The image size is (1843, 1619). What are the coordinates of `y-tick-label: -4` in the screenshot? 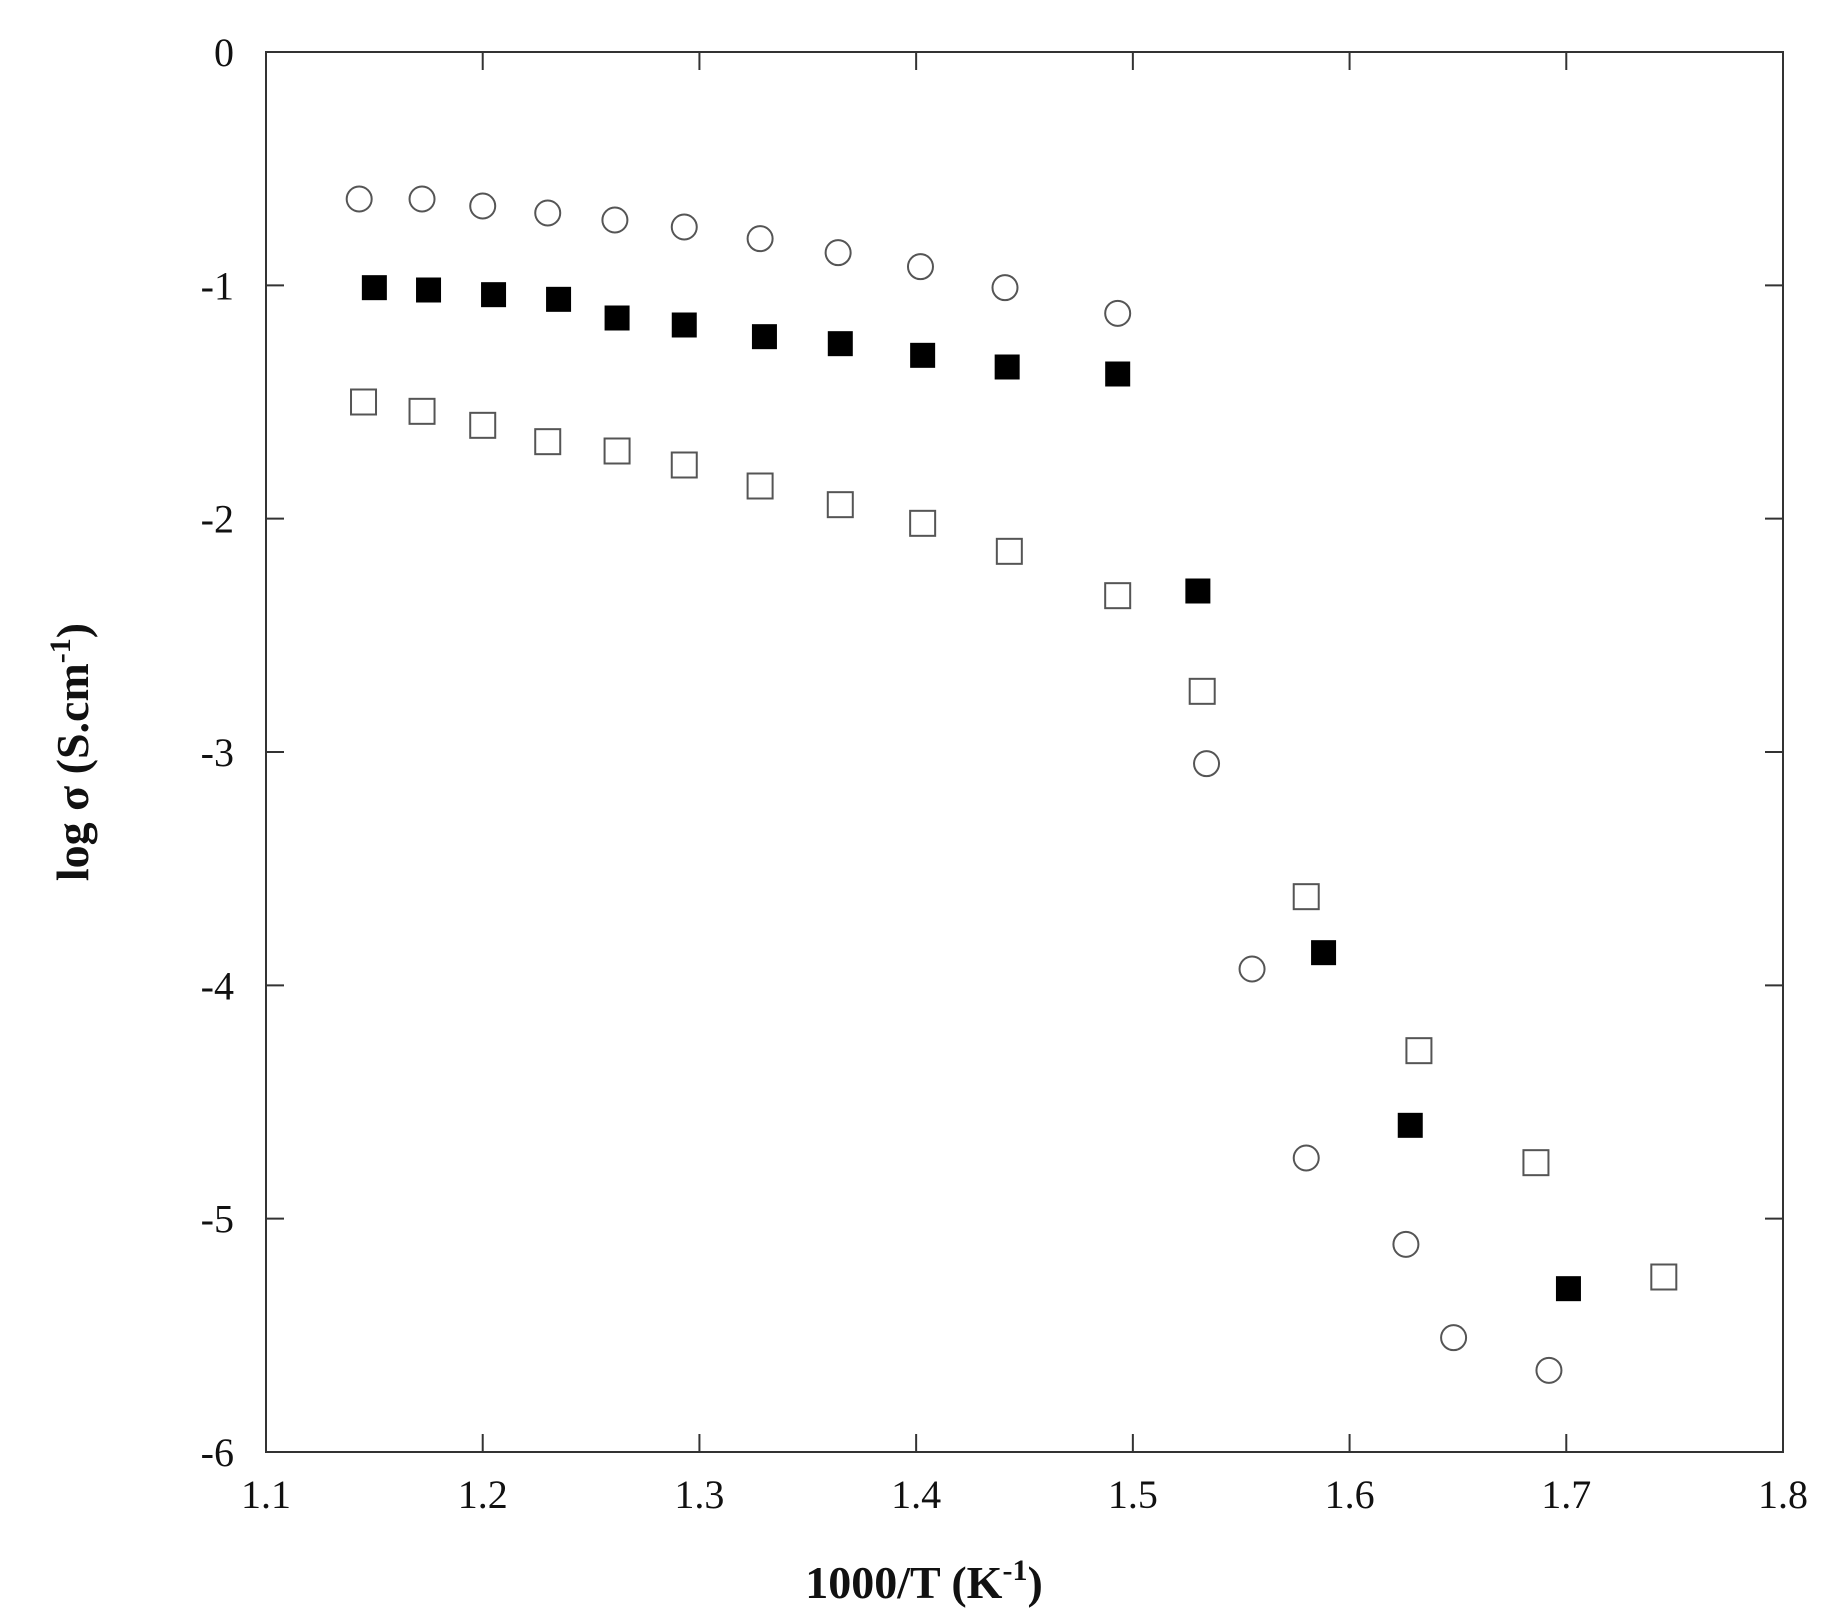 It's located at (217, 985).